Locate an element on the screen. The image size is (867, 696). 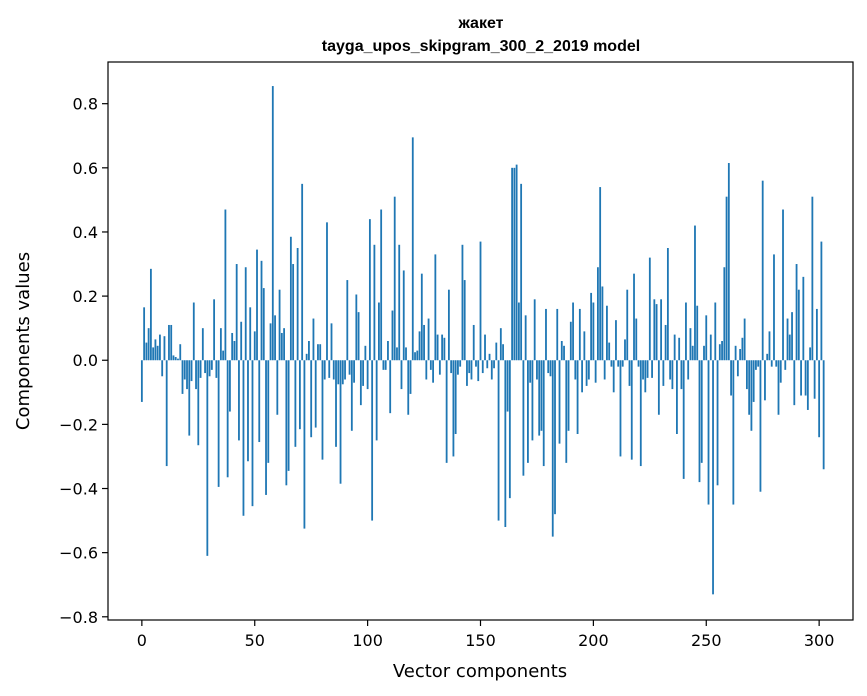
y-tick-label: 0.2 is located at coordinates (85, 296).